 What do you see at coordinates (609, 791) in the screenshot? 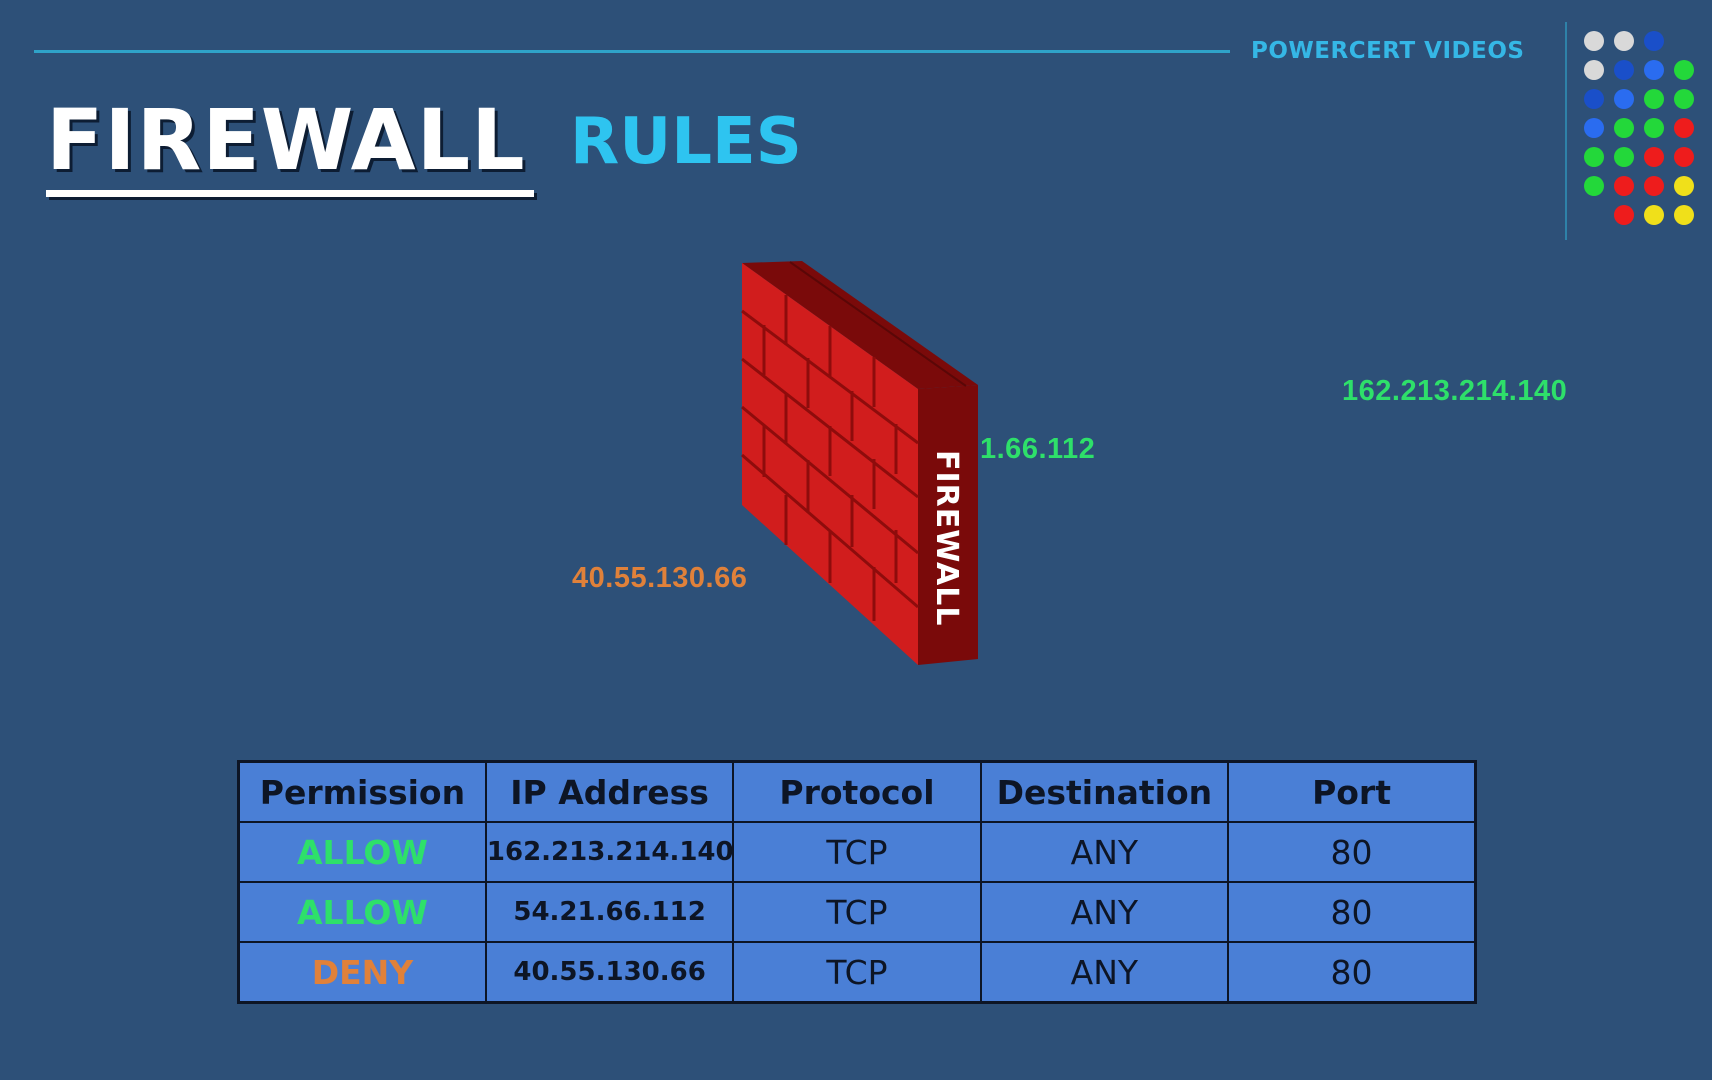
I see `header-ip-address: IP Address` at bounding box center [609, 791].